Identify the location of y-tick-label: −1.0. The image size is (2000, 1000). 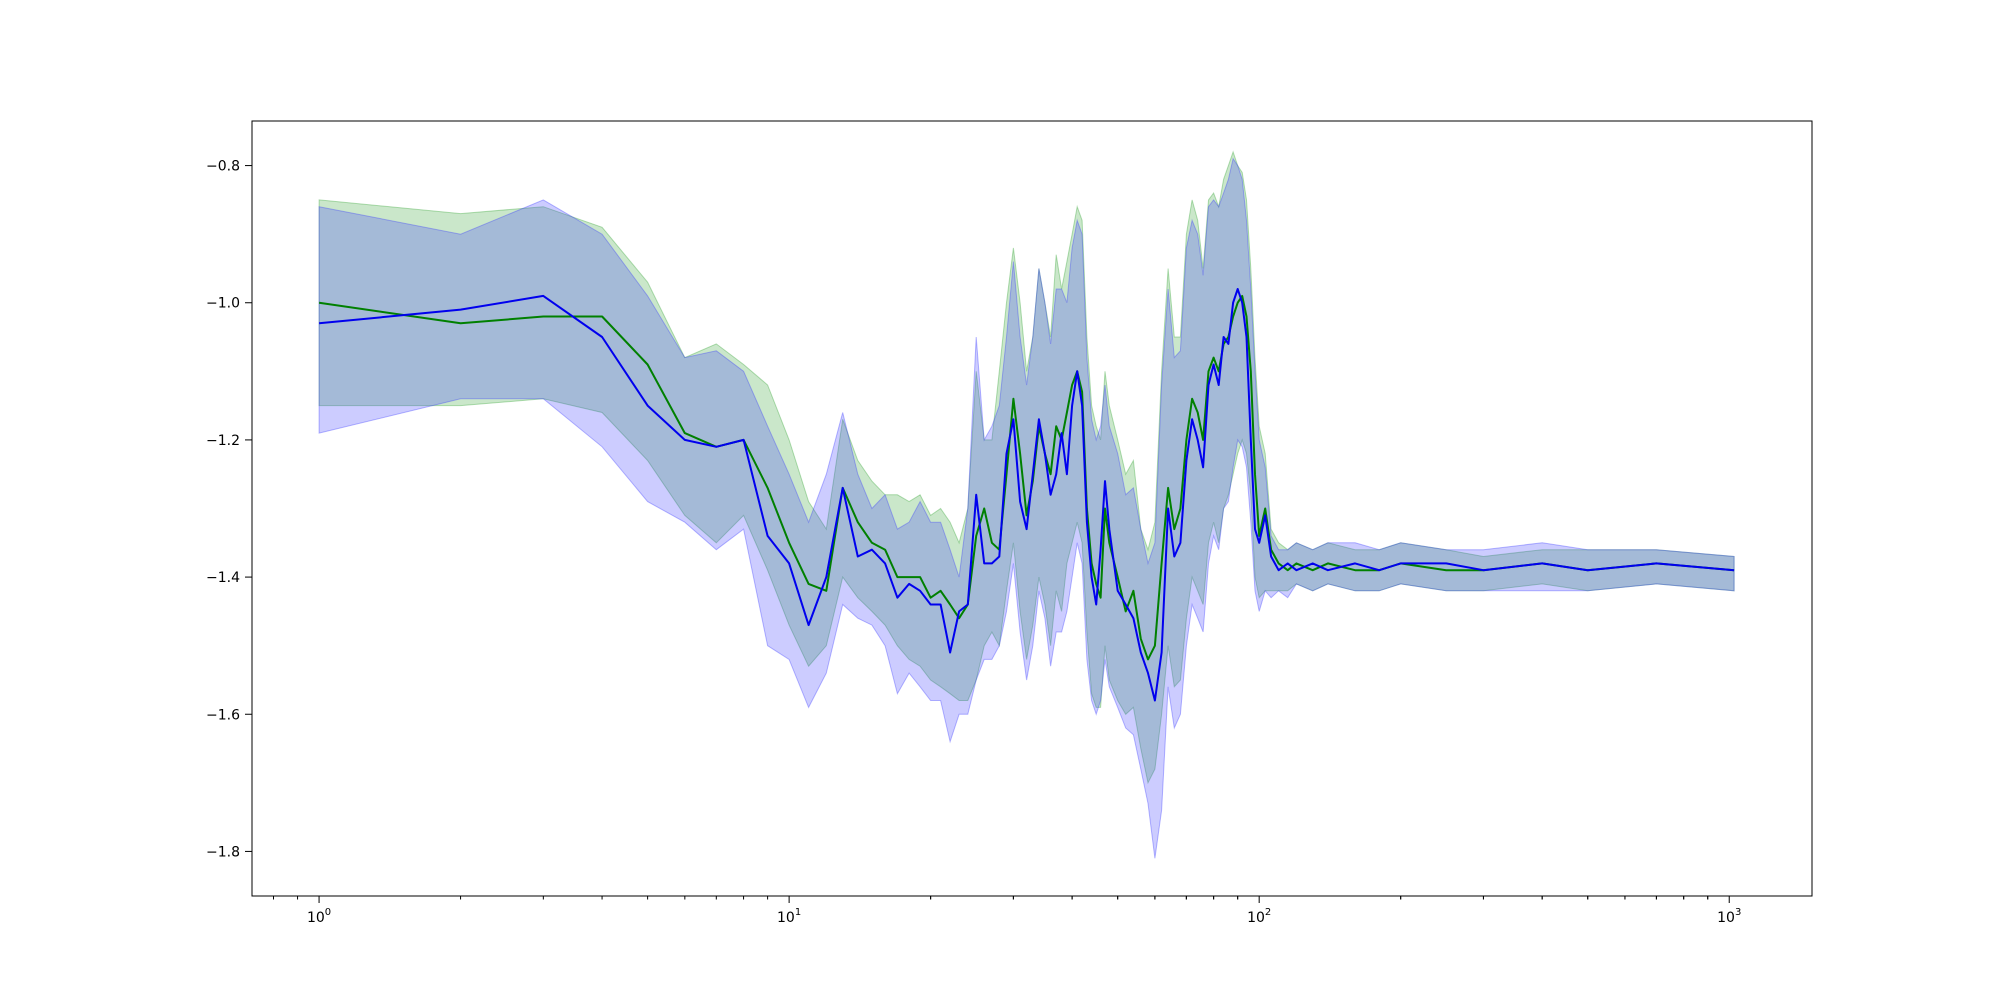
(223, 304).